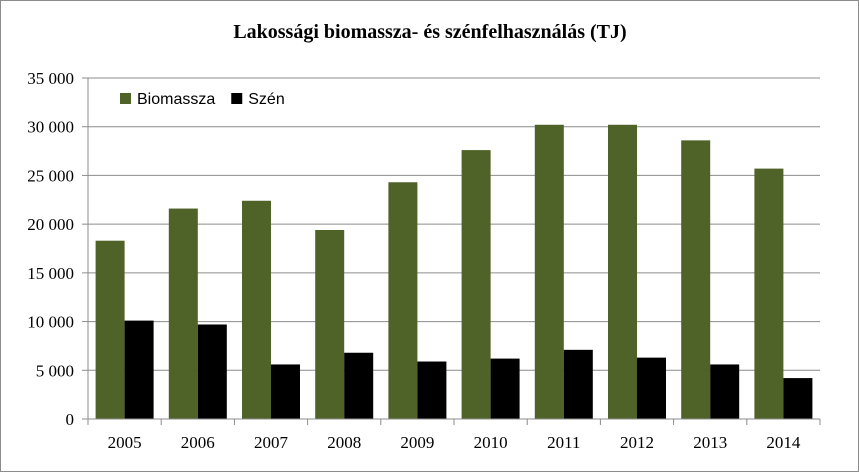 The width and height of the screenshot is (859, 472). What do you see at coordinates (622, 271) in the screenshot?
I see `bar-biomassza-2012` at bounding box center [622, 271].